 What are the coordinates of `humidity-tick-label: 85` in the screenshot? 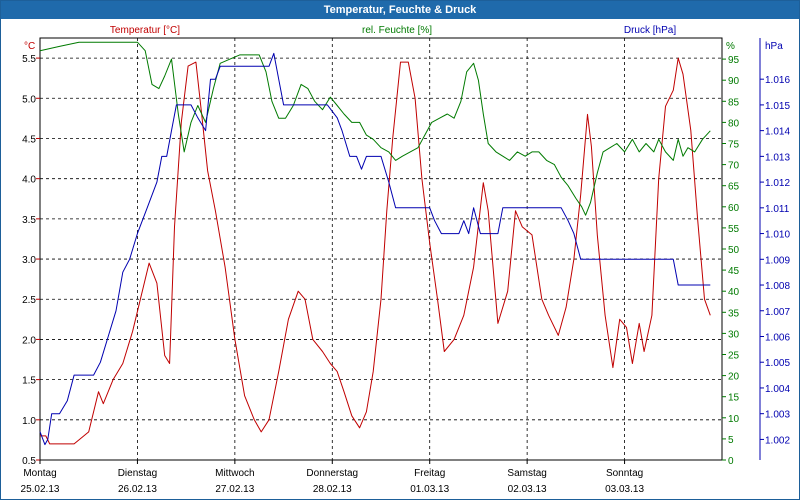 It's located at (734, 102).